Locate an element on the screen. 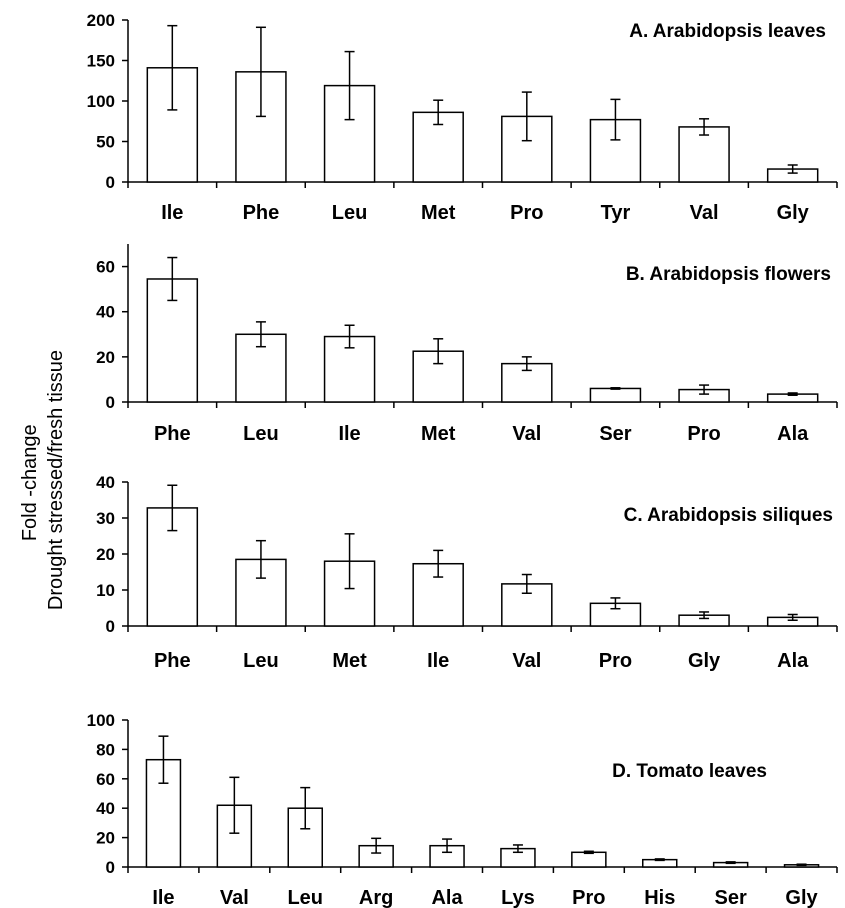 The height and width of the screenshot is (908, 845). y-tick-label: 30 is located at coordinates (105, 518).